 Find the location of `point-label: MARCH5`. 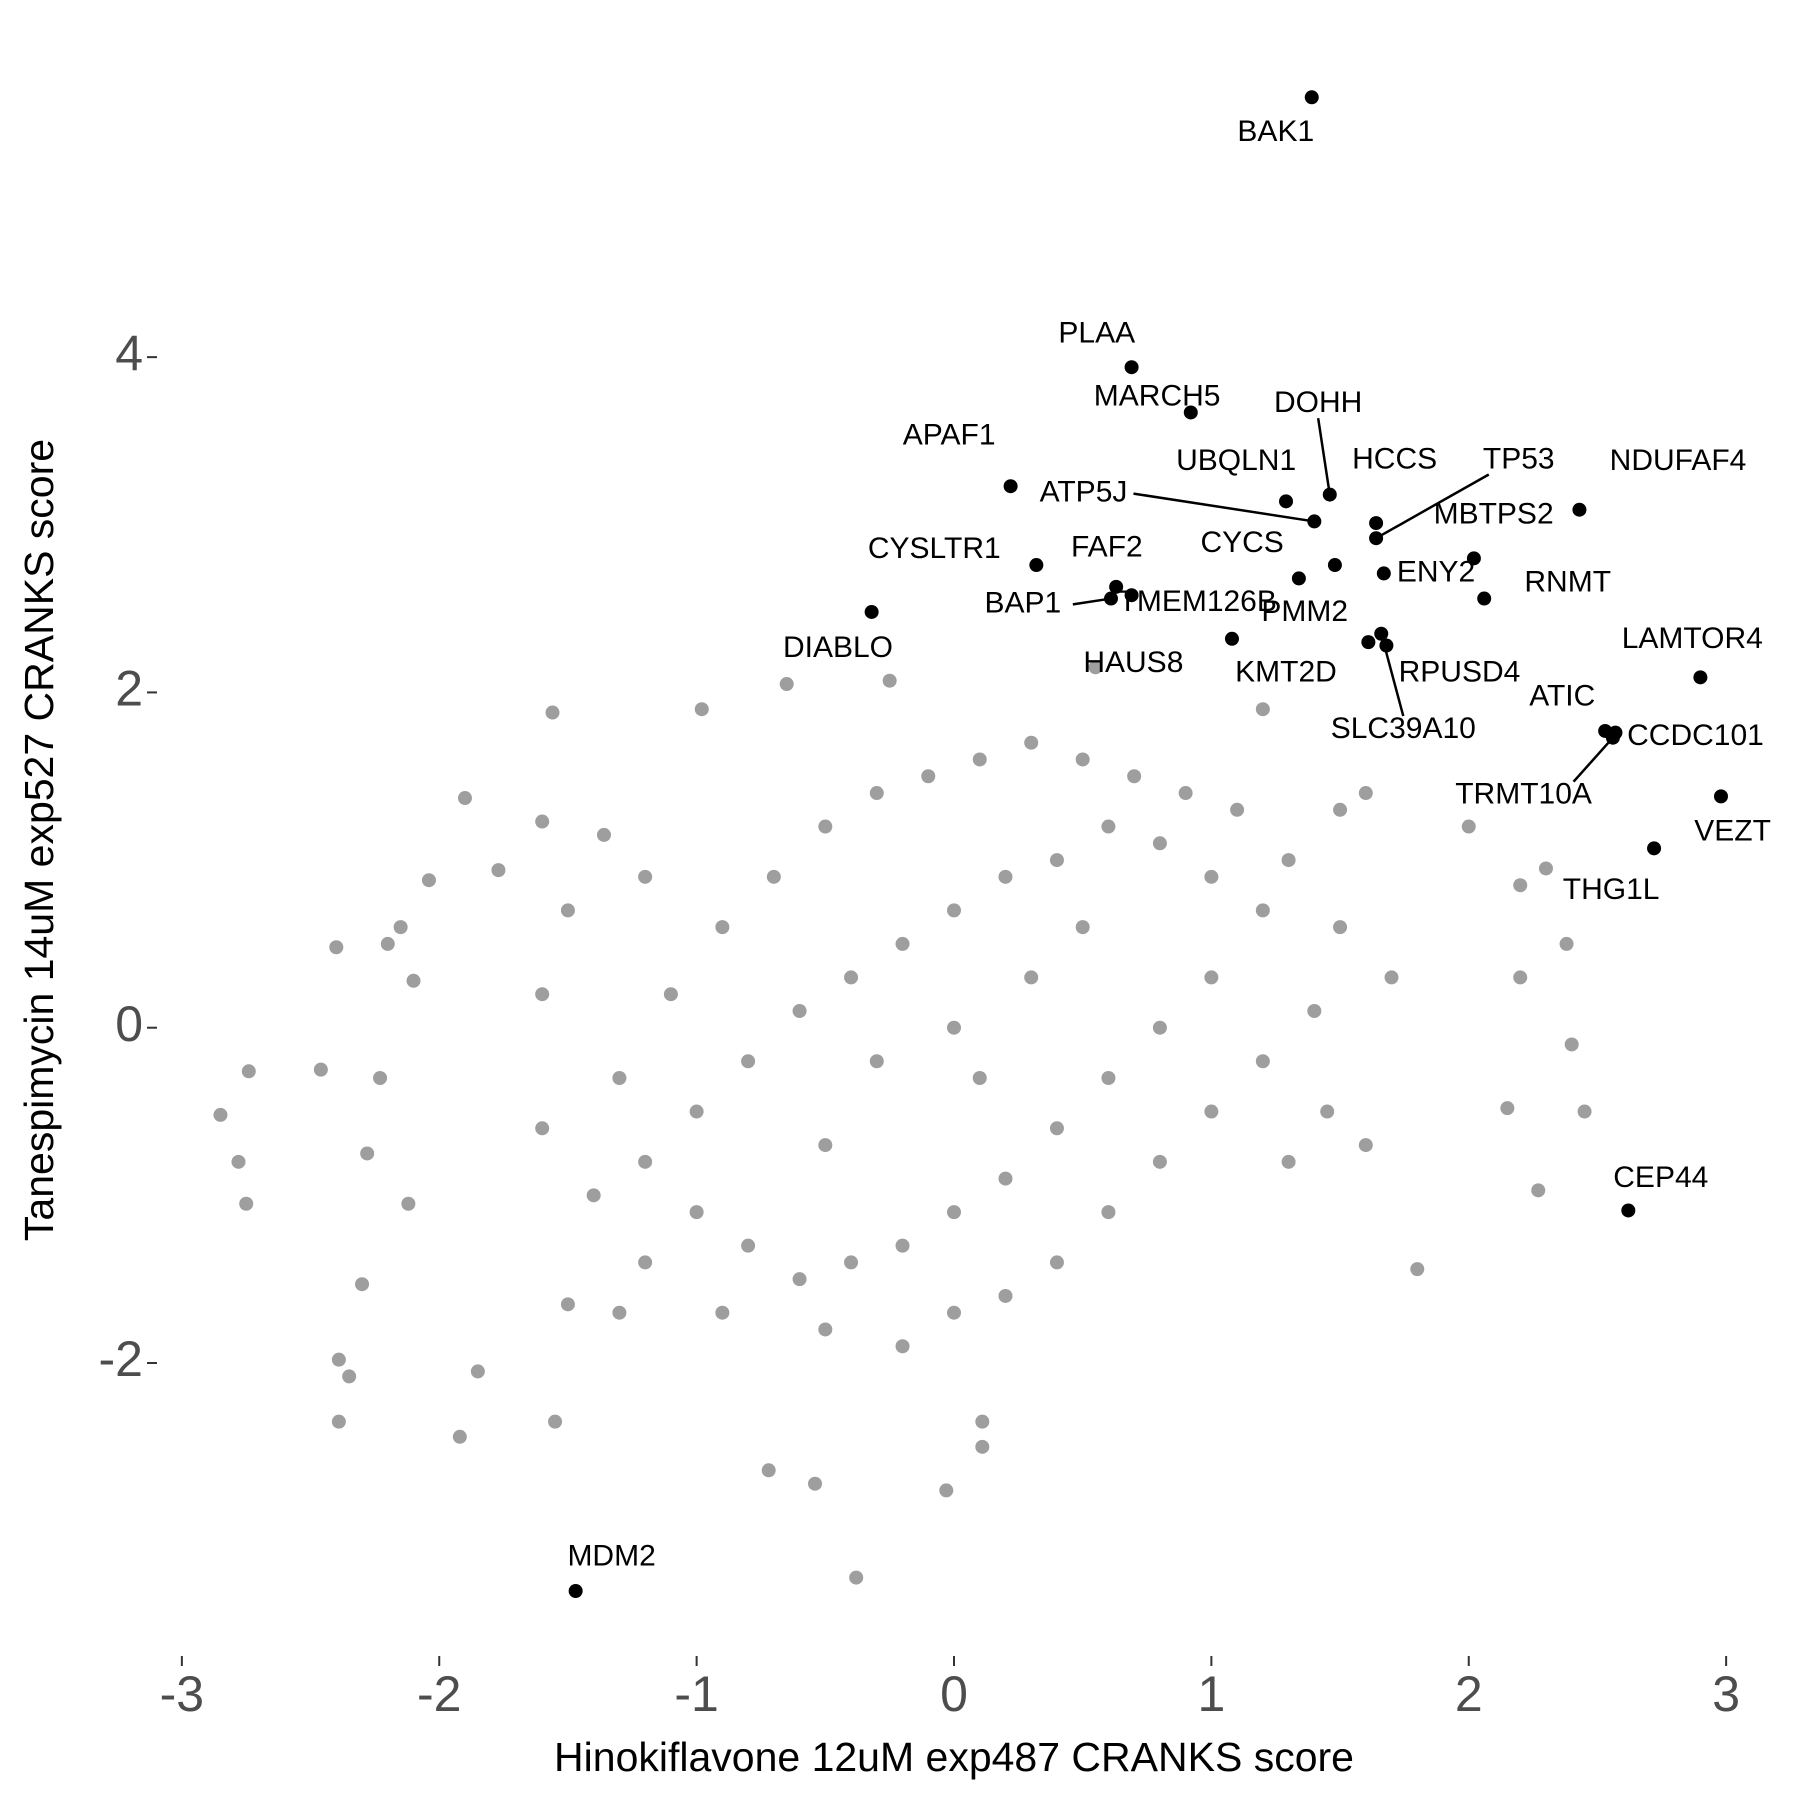

point-label: MARCH5 is located at coordinates (1157, 395).